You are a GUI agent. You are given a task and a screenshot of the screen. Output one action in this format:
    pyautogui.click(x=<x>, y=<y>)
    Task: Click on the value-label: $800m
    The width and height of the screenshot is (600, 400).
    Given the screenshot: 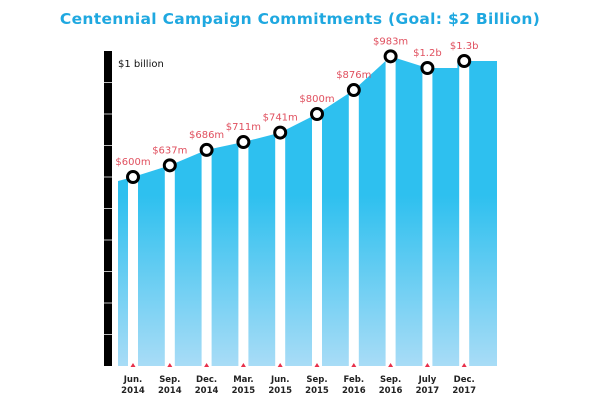 What is the action you would take?
    pyautogui.click(x=316, y=99)
    